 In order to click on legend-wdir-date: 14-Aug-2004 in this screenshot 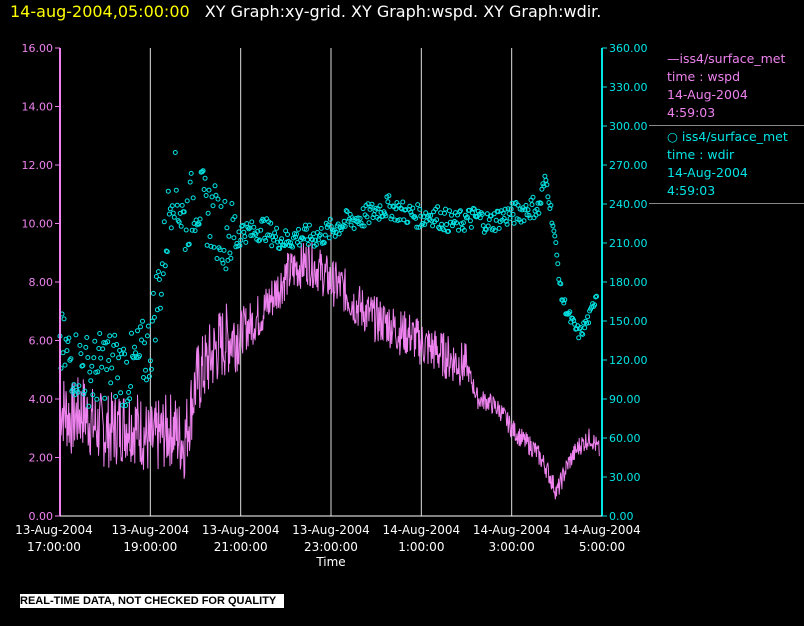, I will do `click(707, 172)`.